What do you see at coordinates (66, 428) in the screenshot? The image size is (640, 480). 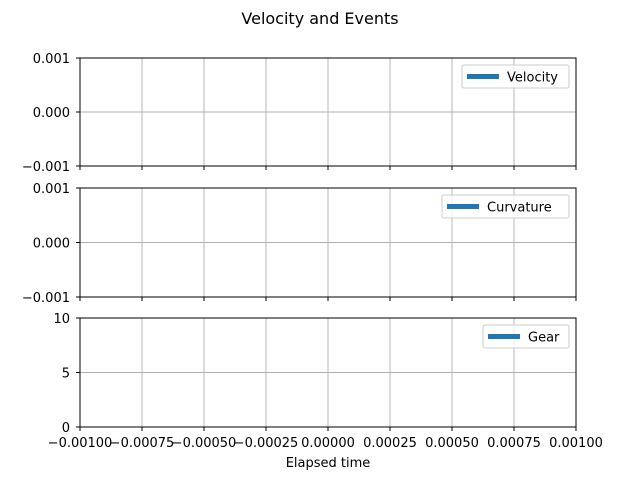 I see `y-tick-label: 0` at bounding box center [66, 428].